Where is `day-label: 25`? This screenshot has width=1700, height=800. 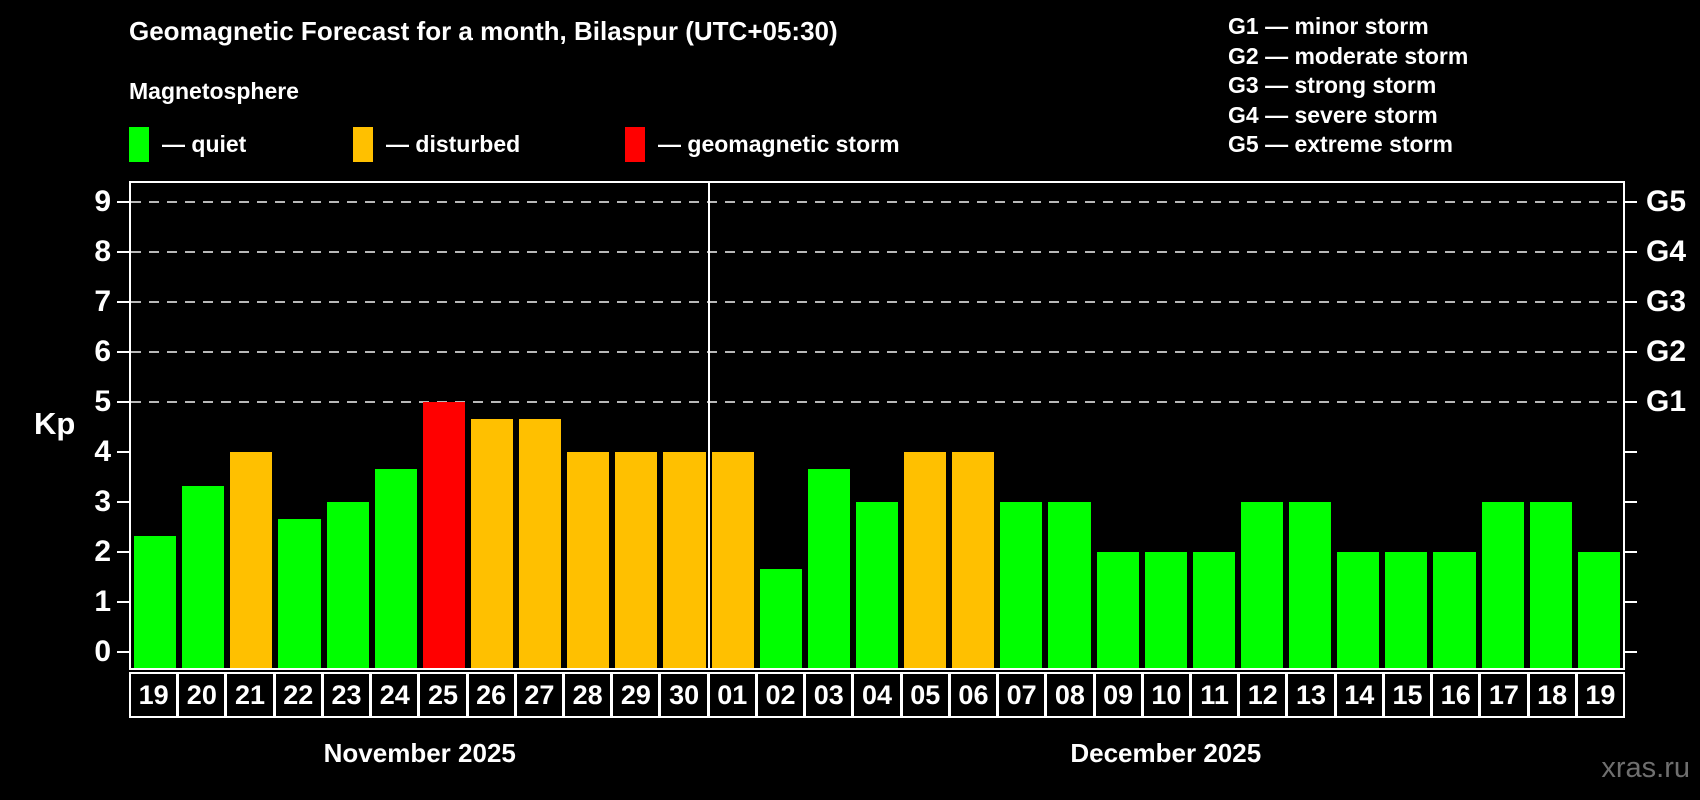
day-label: 25 is located at coordinates (443, 695).